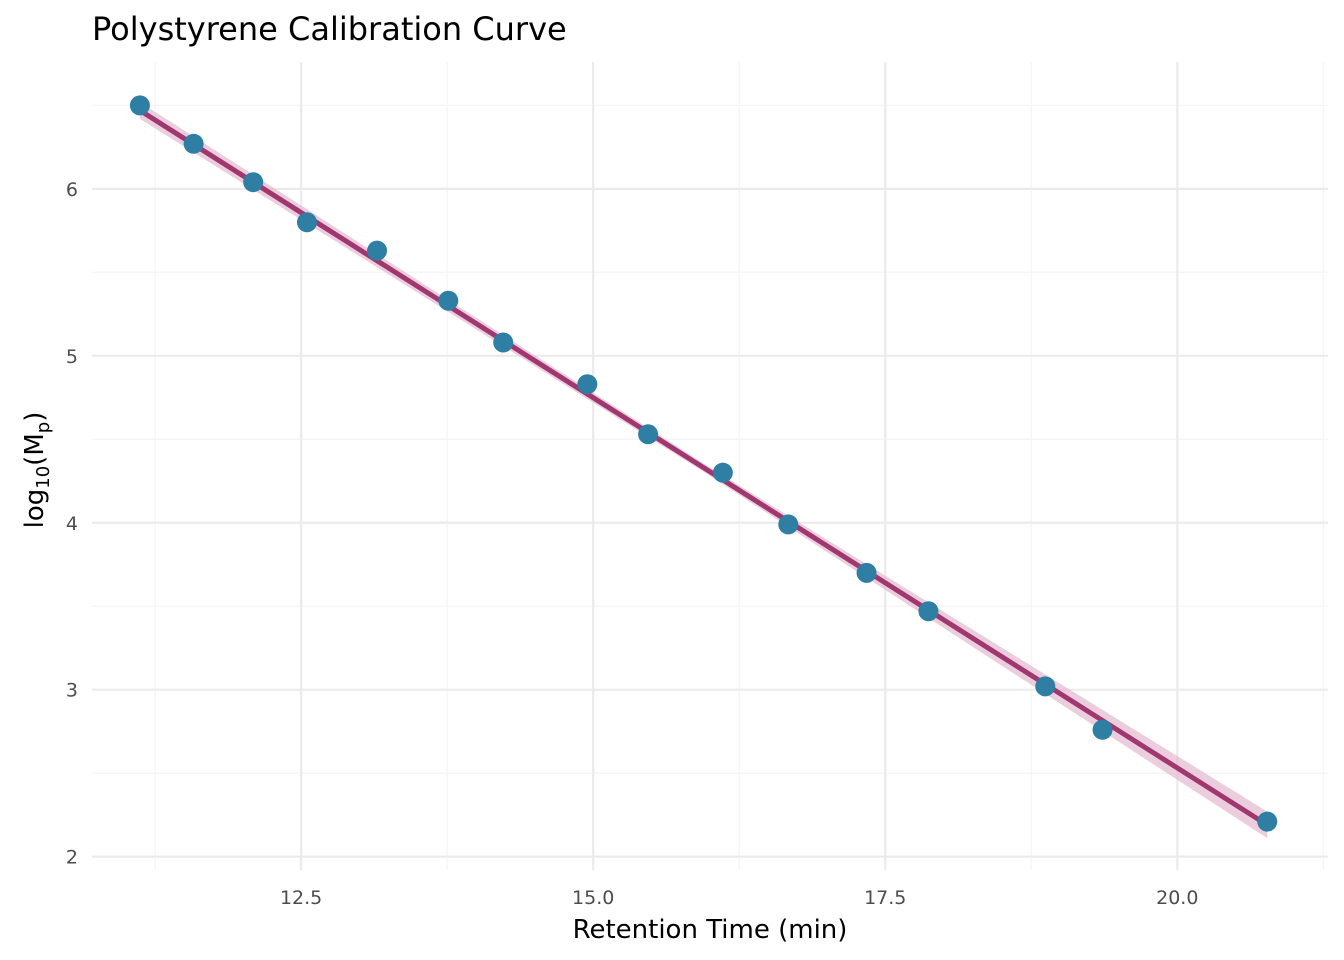  What do you see at coordinates (301, 898) in the screenshot?
I see `x-tick-label-0: 12.5` at bounding box center [301, 898].